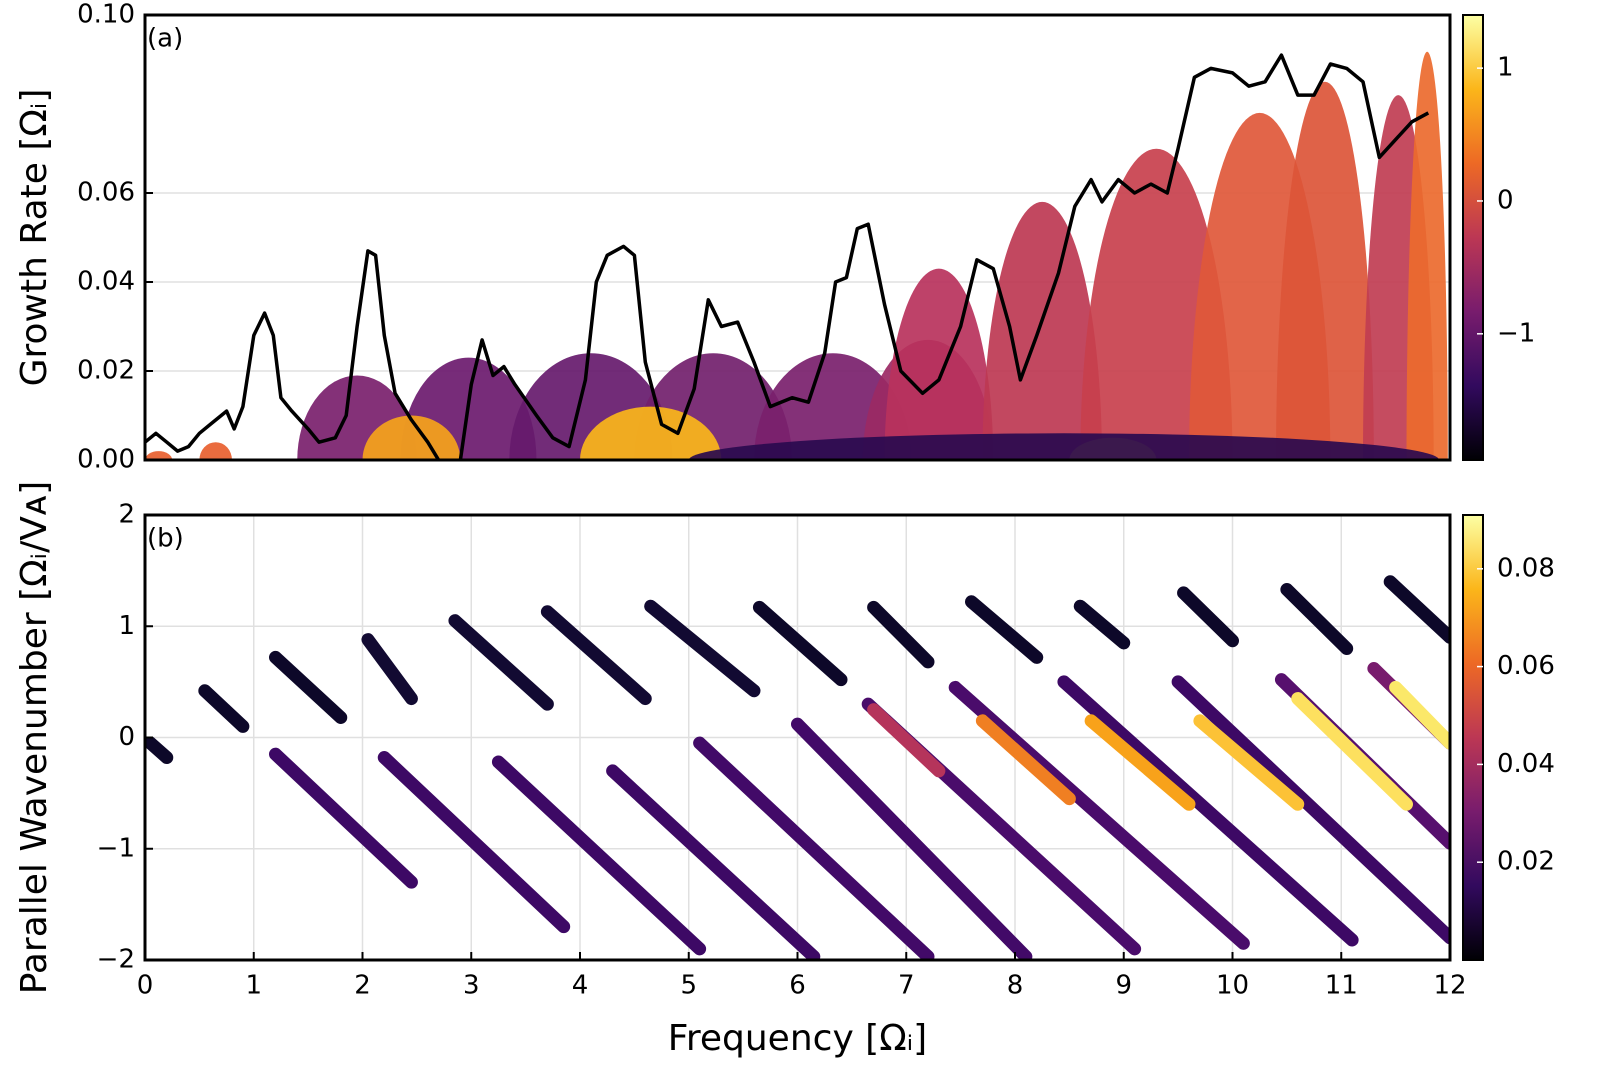 This screenshot has width=1600, height=1089. I want to click on colorbar-tick-label: 0.06, so click(1526, 666).